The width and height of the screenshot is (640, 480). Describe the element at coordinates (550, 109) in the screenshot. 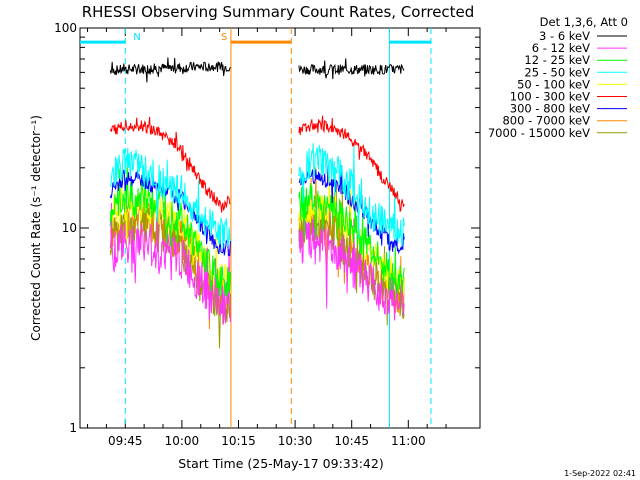

I see `legend-label: 300 - 800 keV` at that location.